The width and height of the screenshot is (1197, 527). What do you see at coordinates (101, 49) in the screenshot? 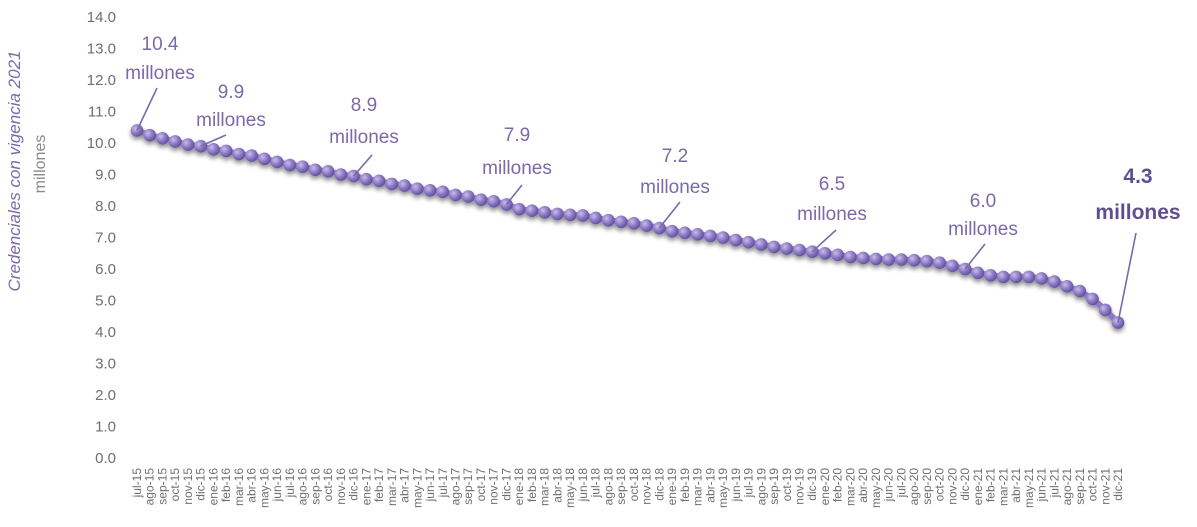
I see `y-tick-label: 13.0` at bounding box center [101, 49].